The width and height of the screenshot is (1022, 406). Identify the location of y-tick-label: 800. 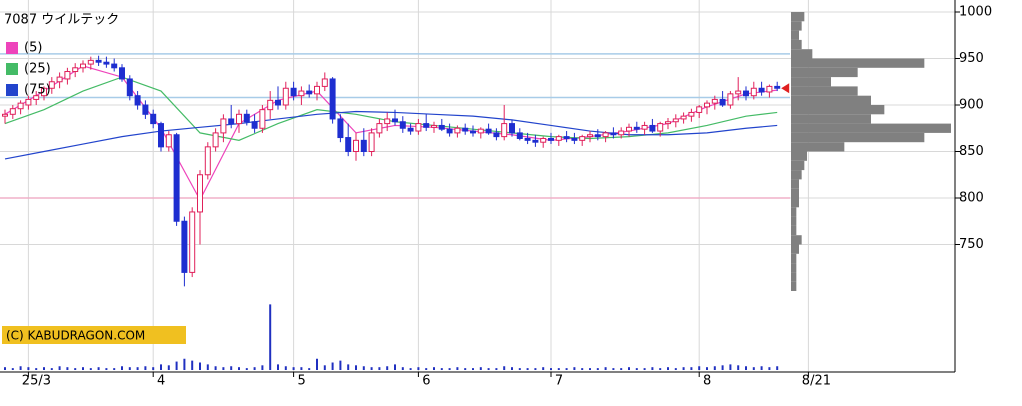
(971, 198).